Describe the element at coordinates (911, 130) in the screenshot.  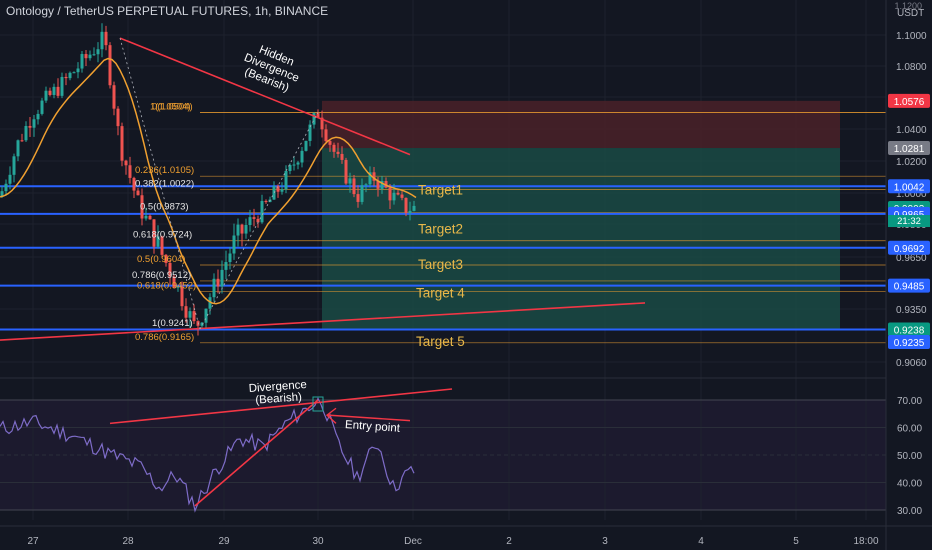
I see `price-axis-tick: 1.0400` at that location.